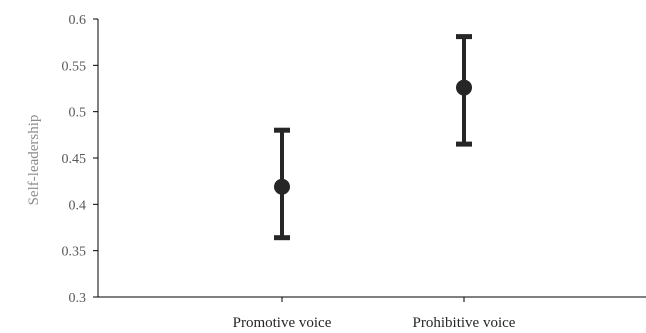 Image resolution: width=646 pixels, height=333 pixels. What do you see at coordinates (282, 323) in the screenshot?
I see `x-category-label: Promotive voice` at bounding box center [282, 323].